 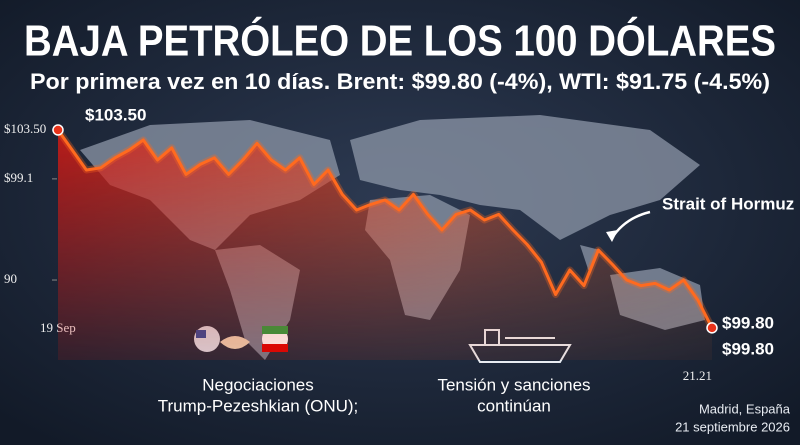 I want to click on y-tick-label: 90, so click(x=10, y=278).